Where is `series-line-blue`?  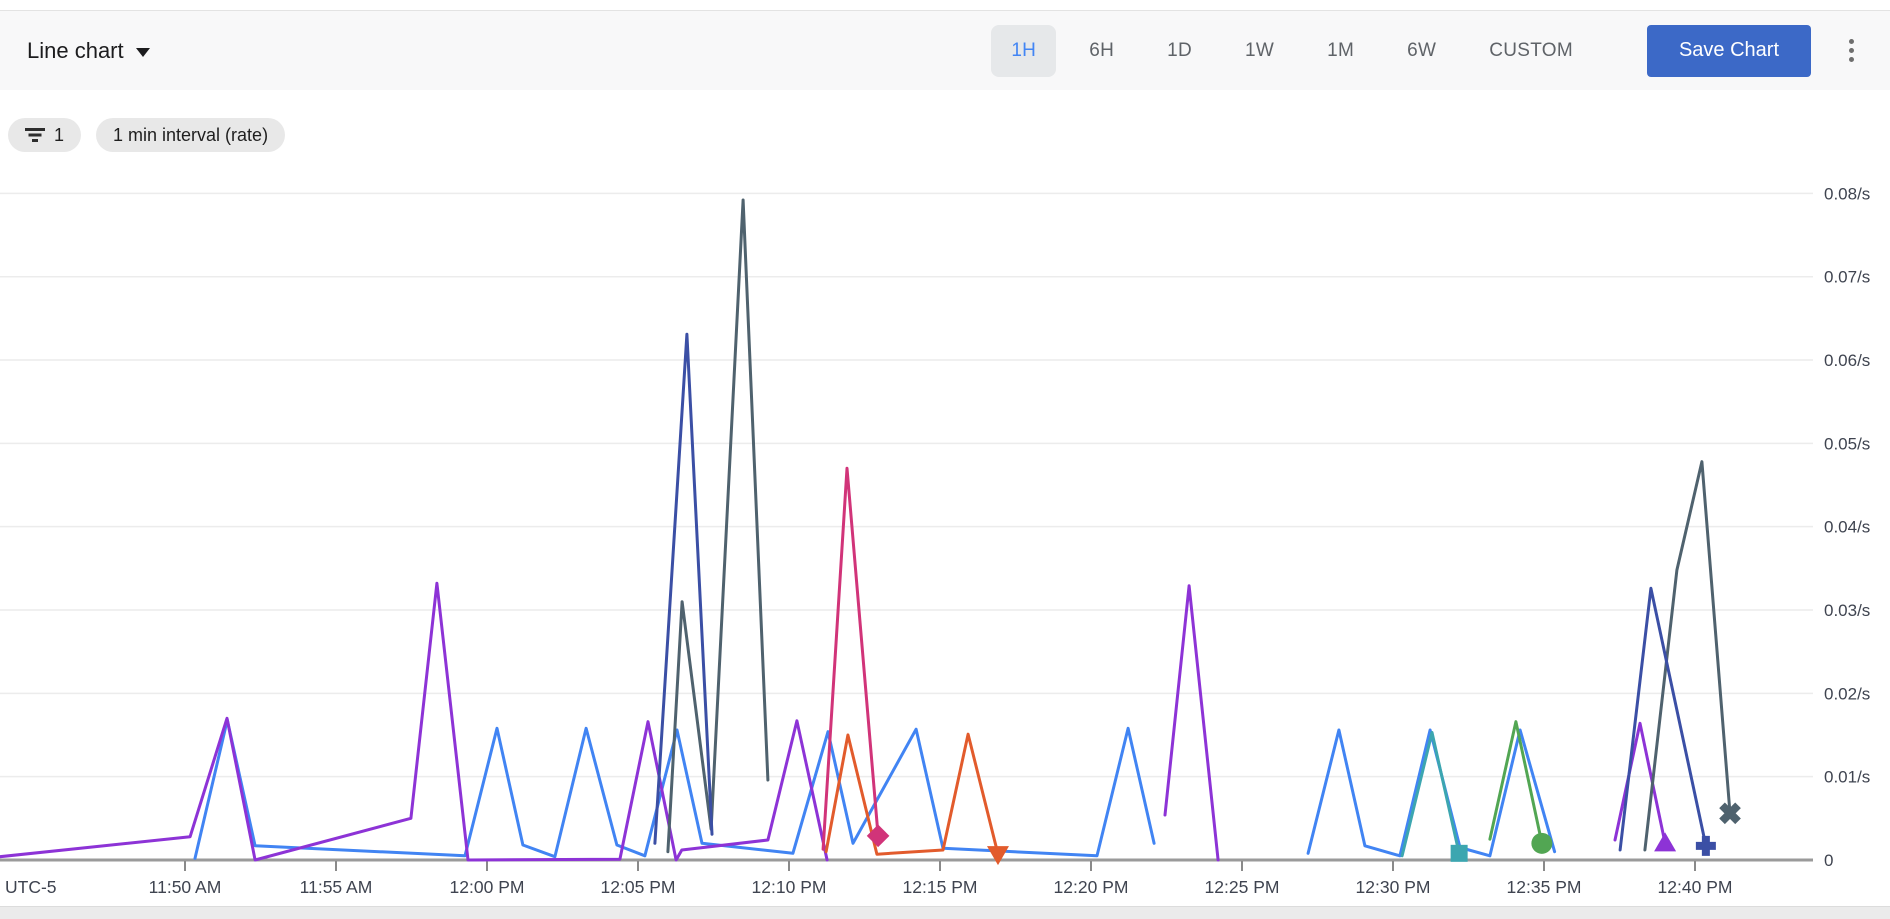
series-line-blue is located at coordinates (1431, 793).